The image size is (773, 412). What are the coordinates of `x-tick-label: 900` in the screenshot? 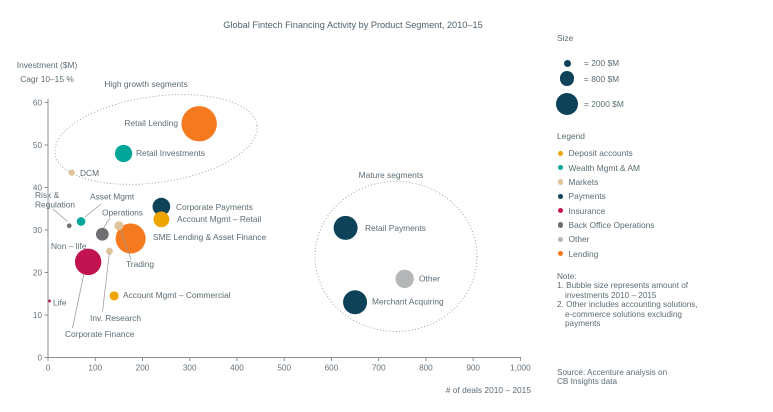 It's located at (473, 368).